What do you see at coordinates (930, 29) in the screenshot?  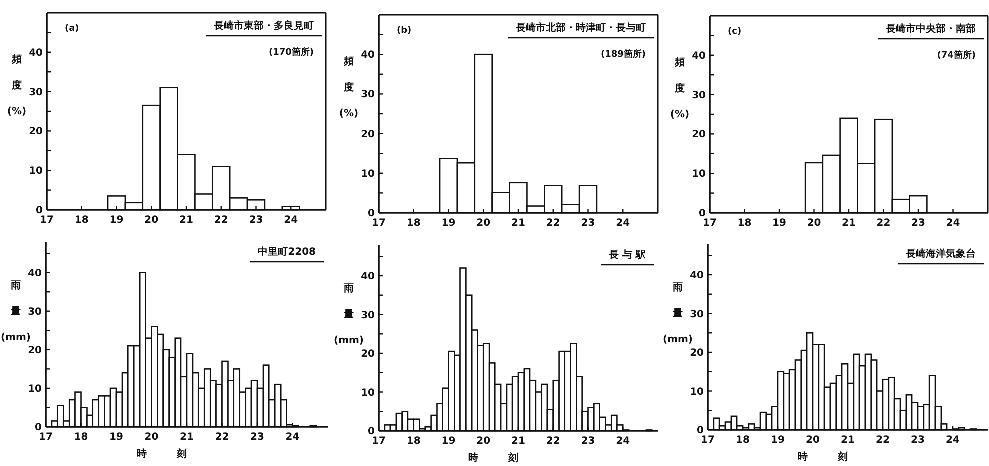 I see `text: 長崎市中央部・南部` at bounding box center [930, 29].